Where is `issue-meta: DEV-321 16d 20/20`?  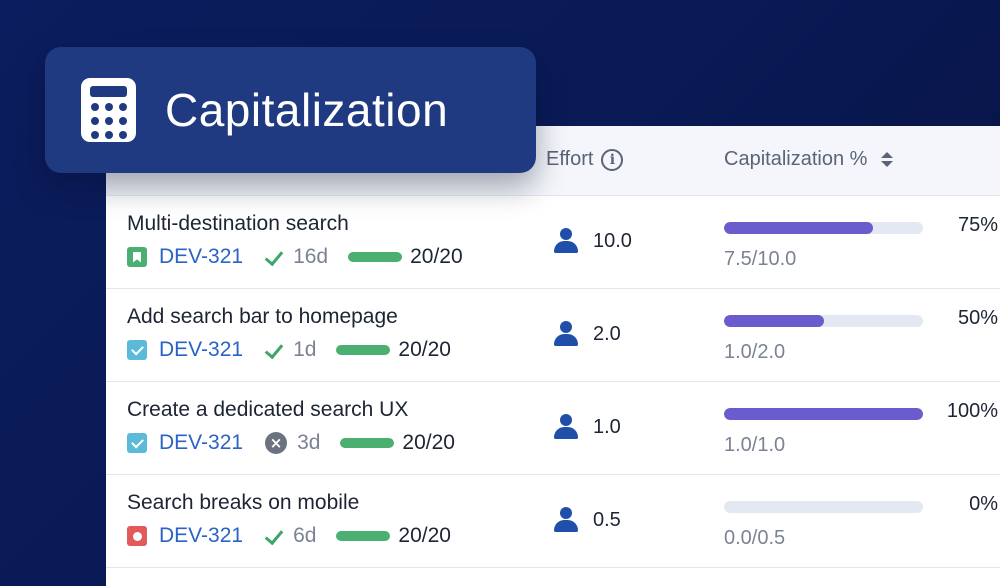 issue-meta: DEV-321 16d 20/20 is located at coordinates (295, 257).